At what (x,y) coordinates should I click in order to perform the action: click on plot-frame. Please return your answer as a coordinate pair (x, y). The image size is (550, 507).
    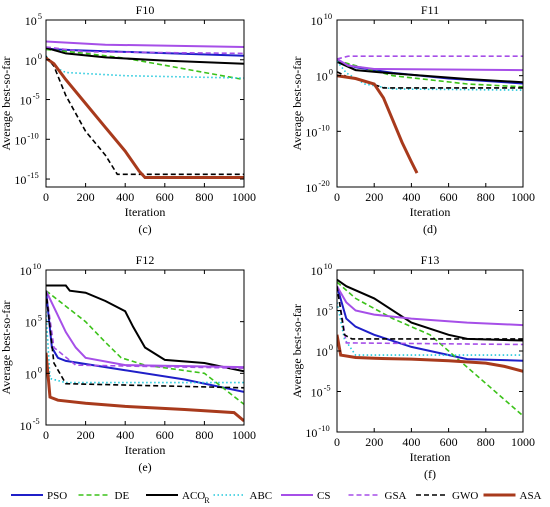
    Looking at the image, I should click on (145, 347).